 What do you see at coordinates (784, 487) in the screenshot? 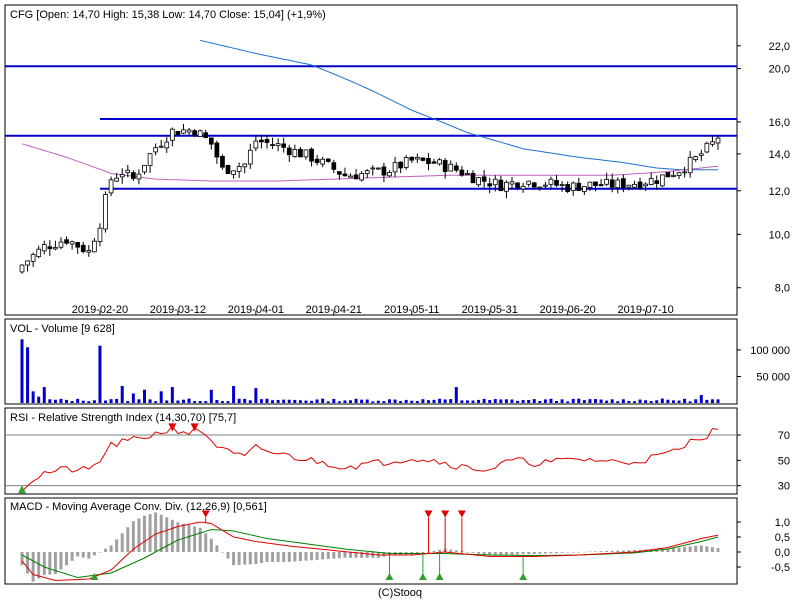
I see `rsi-y-tick: 30` at bounding box center [784, 487].